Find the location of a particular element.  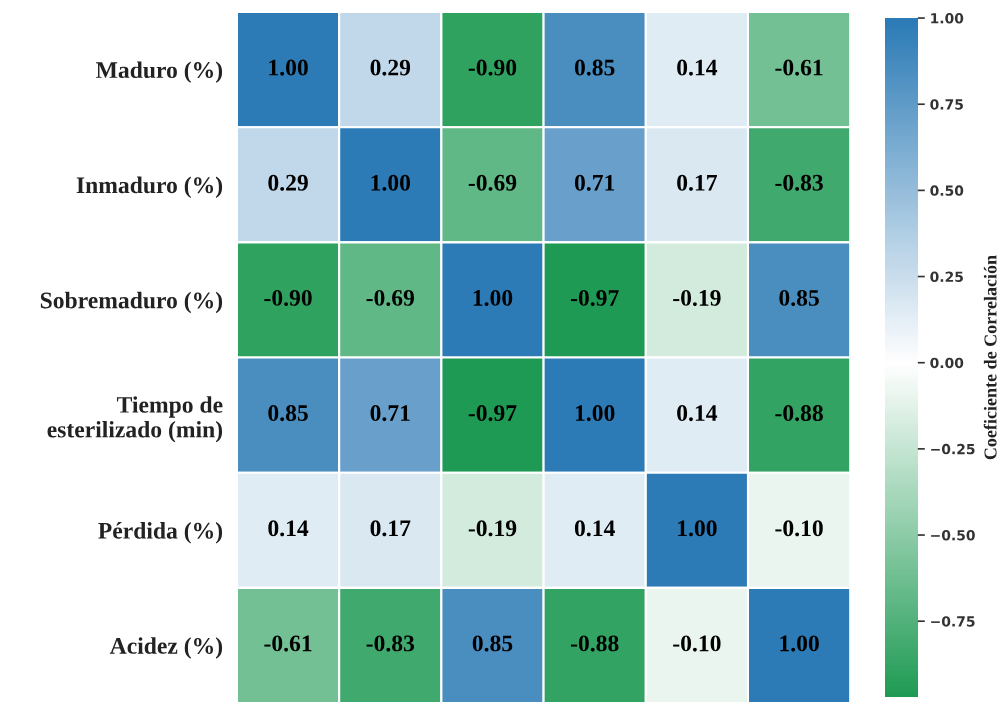

y-tick-label: Maduro (%) is located at coordinates (159, 72).